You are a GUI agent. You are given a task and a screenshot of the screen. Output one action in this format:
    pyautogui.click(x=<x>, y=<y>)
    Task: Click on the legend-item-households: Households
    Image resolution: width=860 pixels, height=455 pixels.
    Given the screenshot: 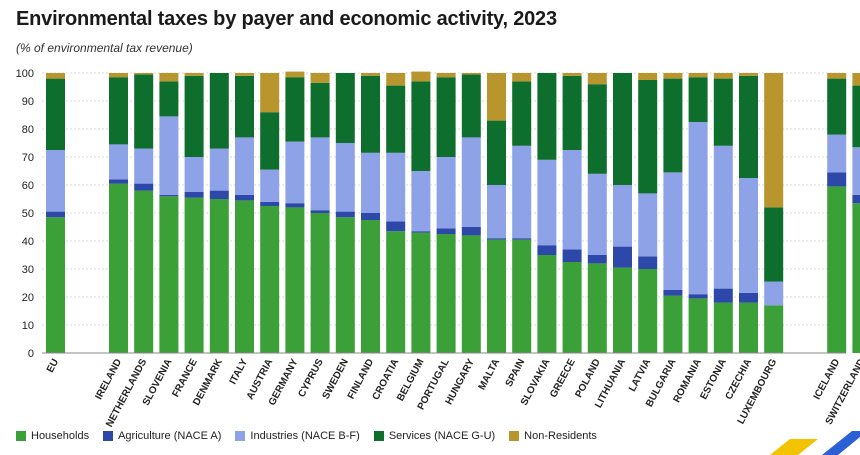 What is the action you would take?
    pyautogui.click(x=52, y=436)
    